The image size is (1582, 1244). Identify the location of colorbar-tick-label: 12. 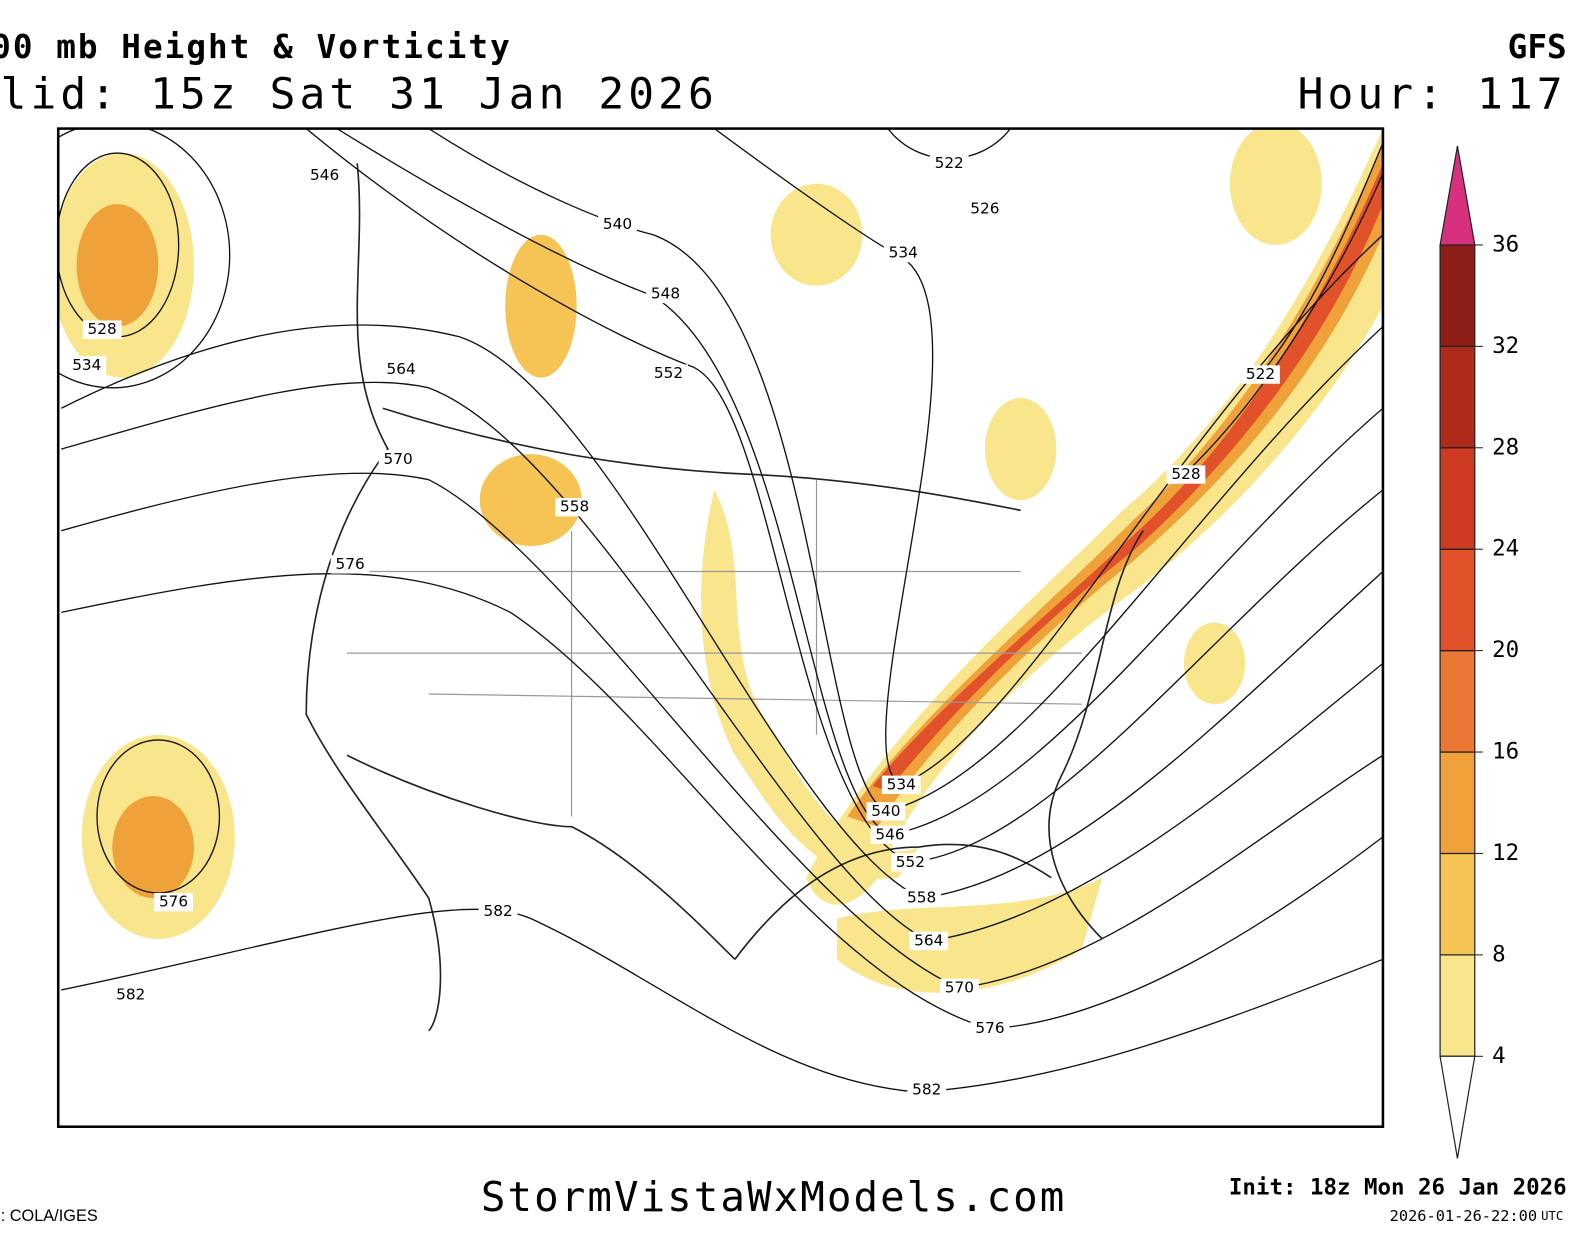
(1505, 853).